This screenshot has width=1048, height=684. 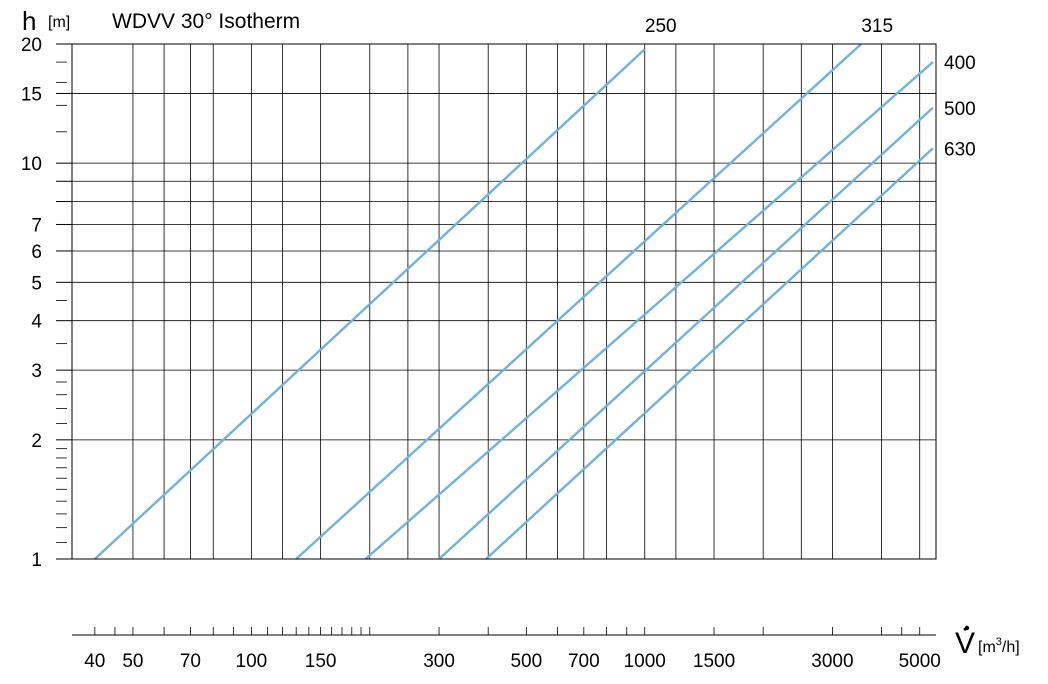 What do you see at coordinates (31, 164) in the screenshot?
I see `y-tick-label: 10` at bounding box center [31, 164].